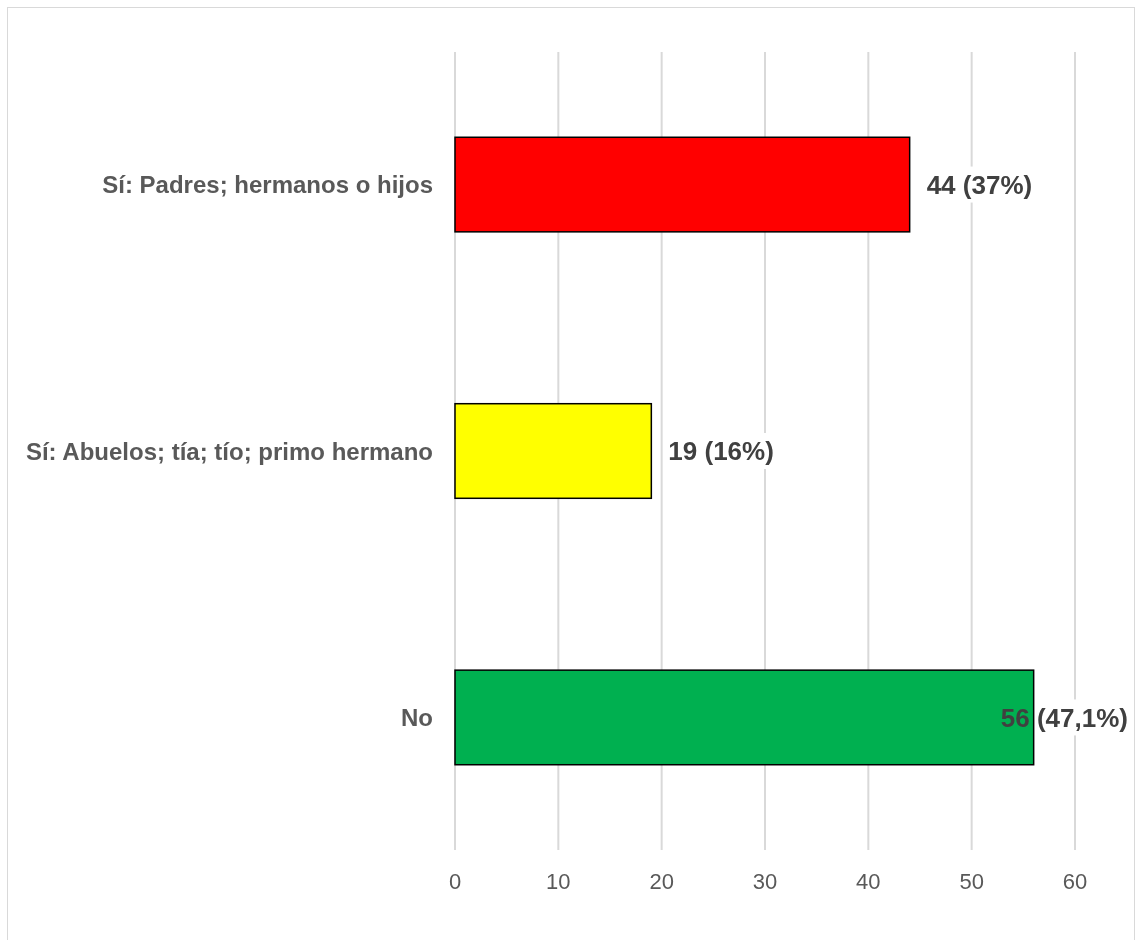 The height and width of the screenshot is (940, 1136). Describe the element at coordinates (721, 451) in the screenshot. I see `data-label: 19 (16%)` at that location.